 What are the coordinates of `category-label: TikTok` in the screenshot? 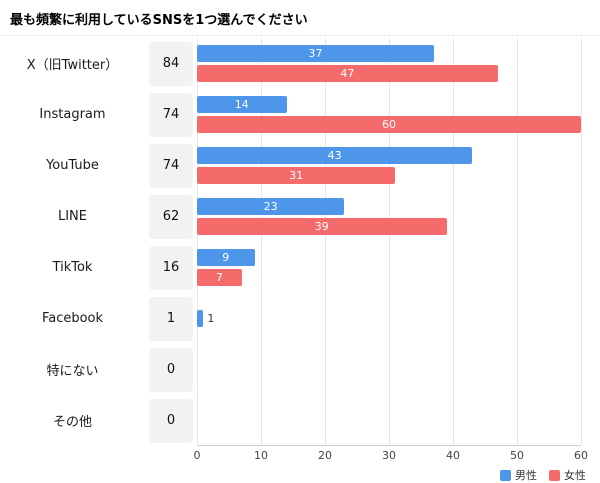 It's located at (72, 267).